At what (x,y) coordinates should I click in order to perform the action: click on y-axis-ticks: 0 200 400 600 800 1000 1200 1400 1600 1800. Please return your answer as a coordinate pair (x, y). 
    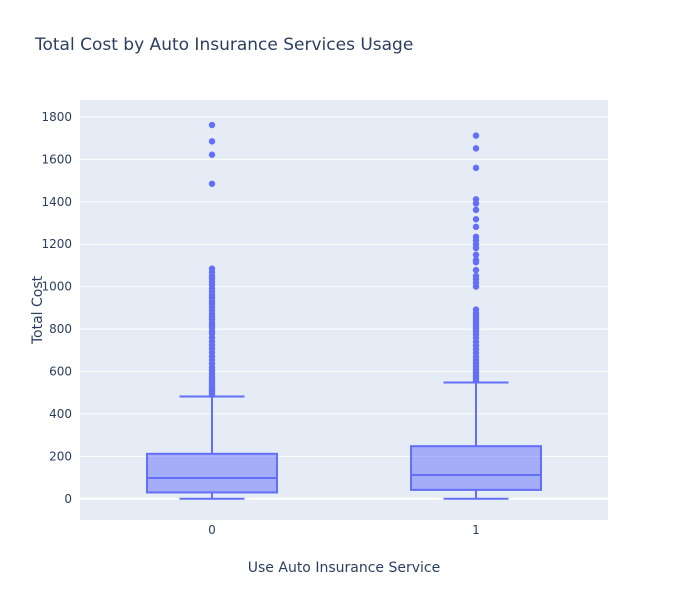
    Looking at the image, I should click on (56, 308).